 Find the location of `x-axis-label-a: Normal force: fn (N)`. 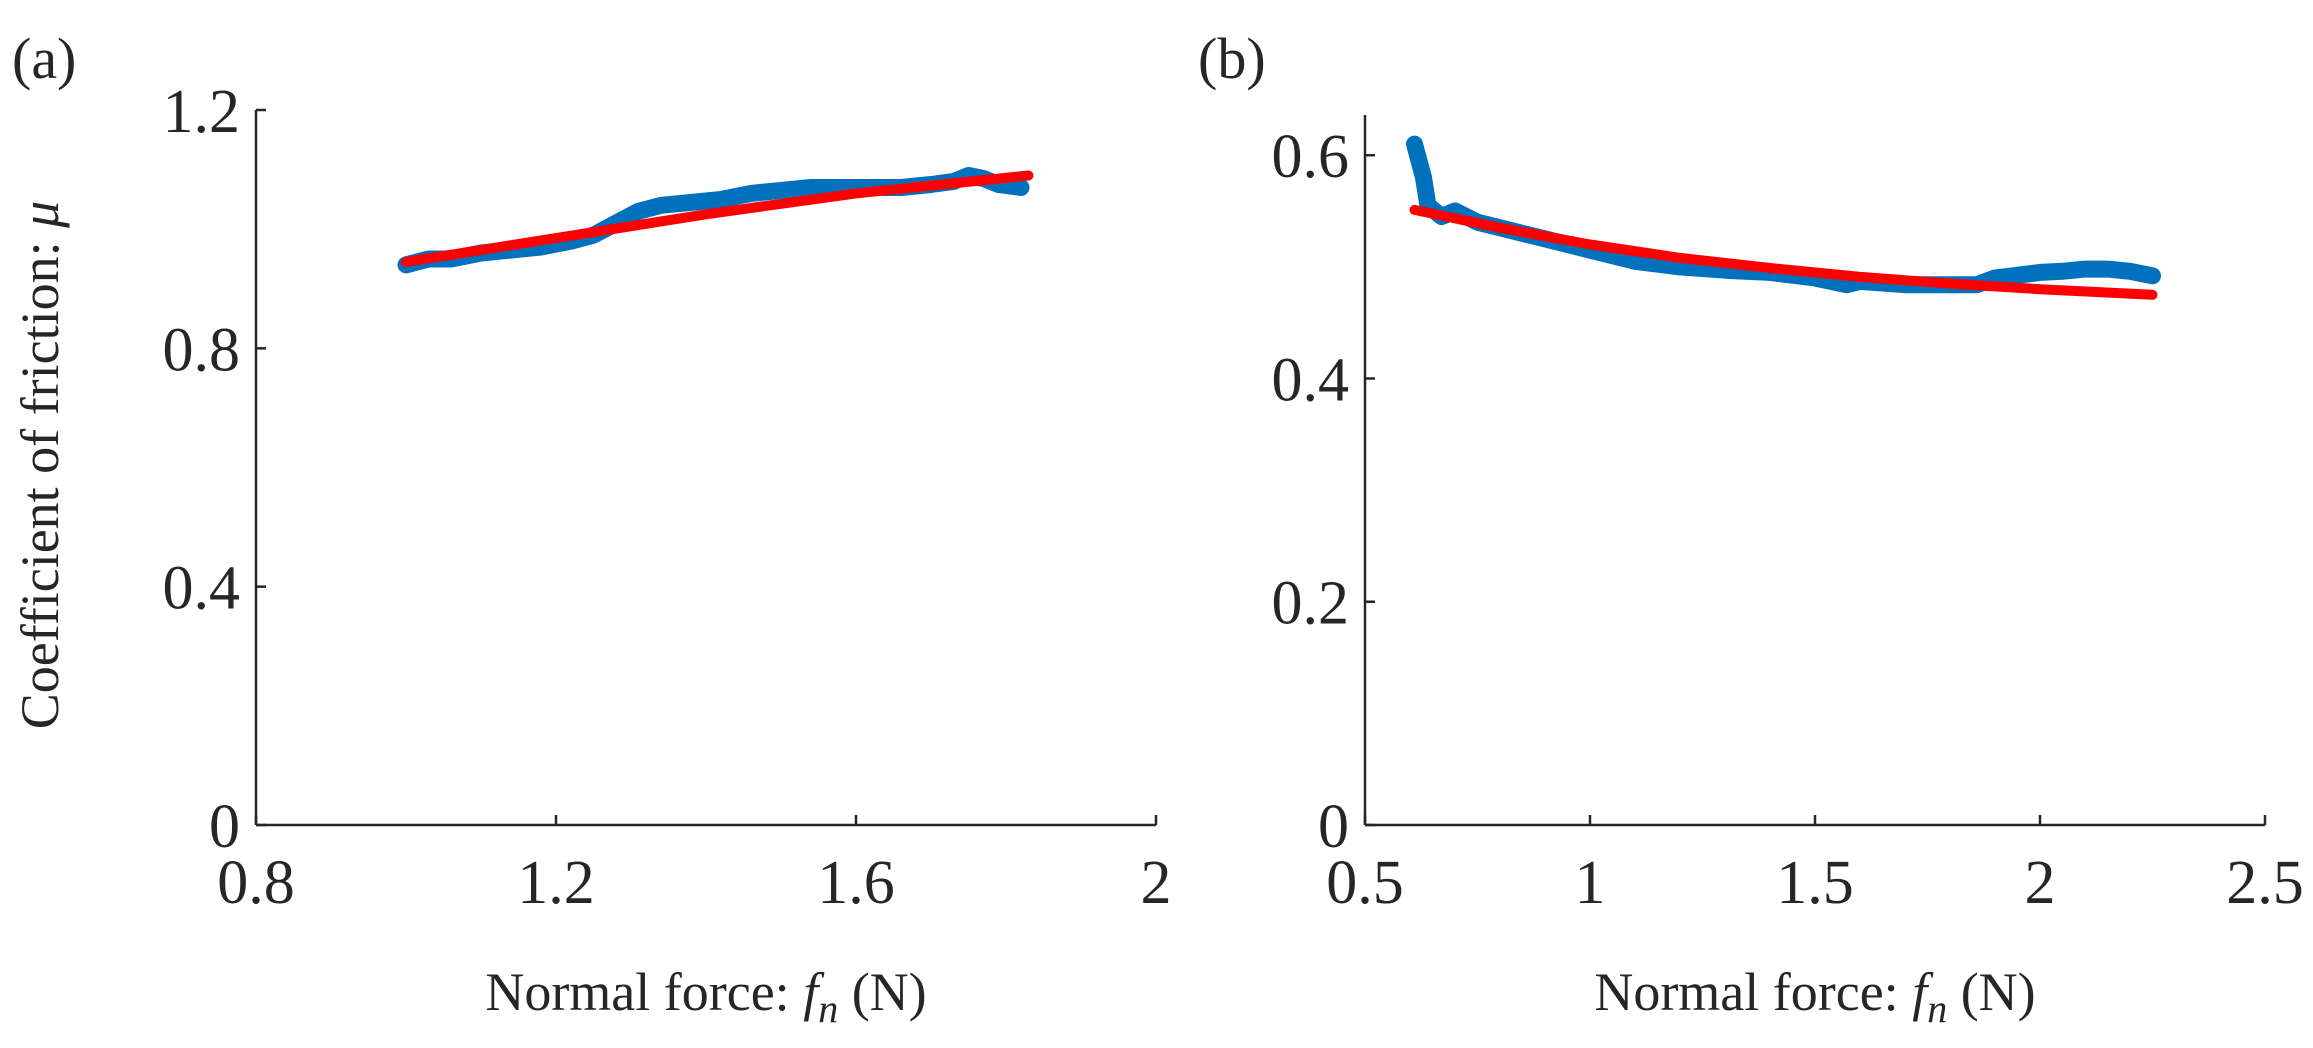

x-axis-label-a: Normal force: fn (N) is located at coordinates (705, 996).